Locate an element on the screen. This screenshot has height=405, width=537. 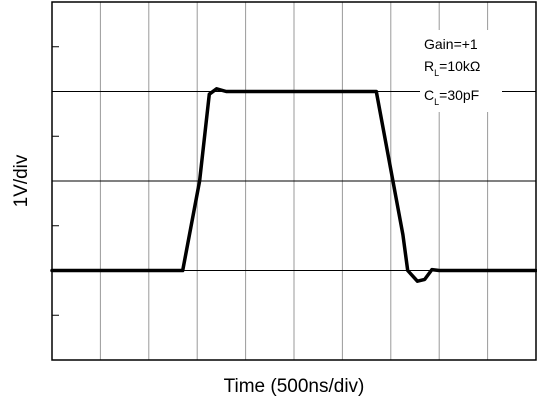
annotation-box: Gain=+1 RL=10kΩ CL=30pF is located at coordinates (461, 71).